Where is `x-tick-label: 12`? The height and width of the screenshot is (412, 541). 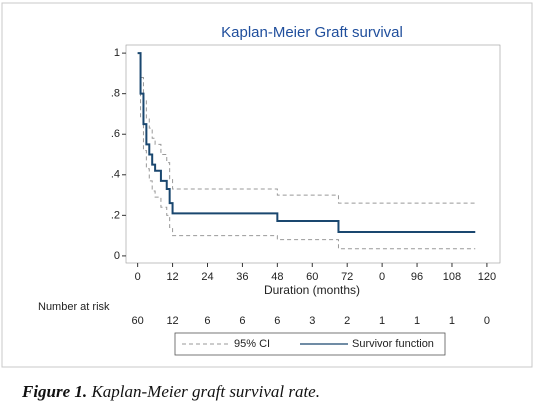
x-tick-label: 12 is located at coordinates (172, 277).